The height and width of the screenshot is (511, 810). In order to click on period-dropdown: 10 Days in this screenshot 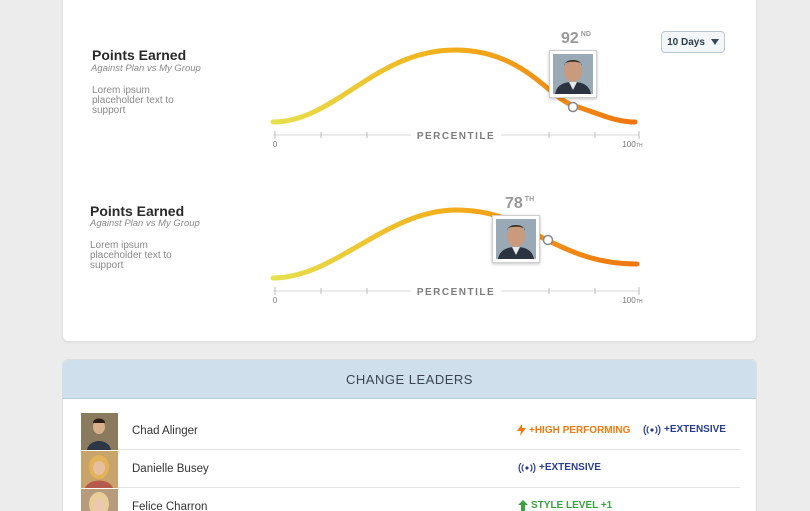, I will do `click(693, 42)`.